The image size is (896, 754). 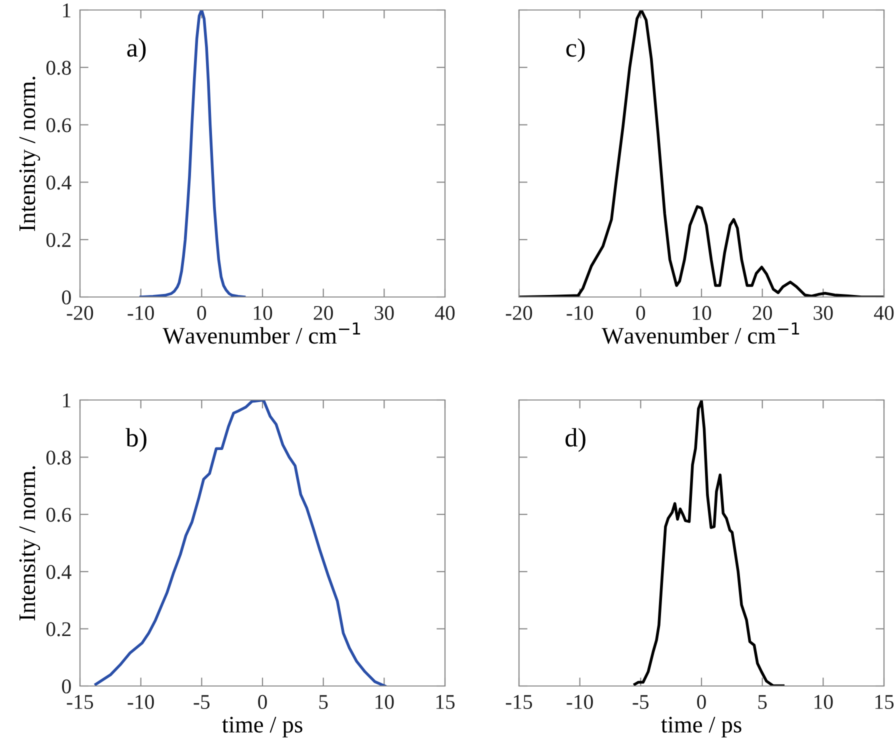 What do you see at coordinates (240, 543) in the screenshot?
I see `line-series` at bounding box center [240, 543].